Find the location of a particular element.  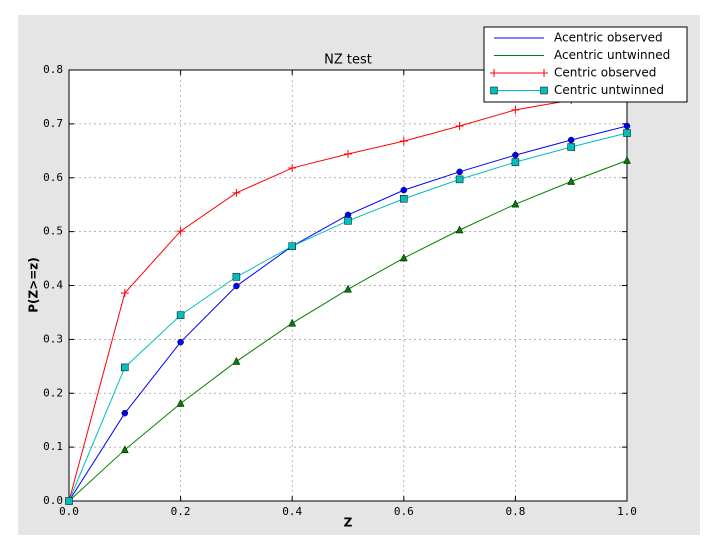

y-tick-label: 0.2 is located at coordinates (53, 392).